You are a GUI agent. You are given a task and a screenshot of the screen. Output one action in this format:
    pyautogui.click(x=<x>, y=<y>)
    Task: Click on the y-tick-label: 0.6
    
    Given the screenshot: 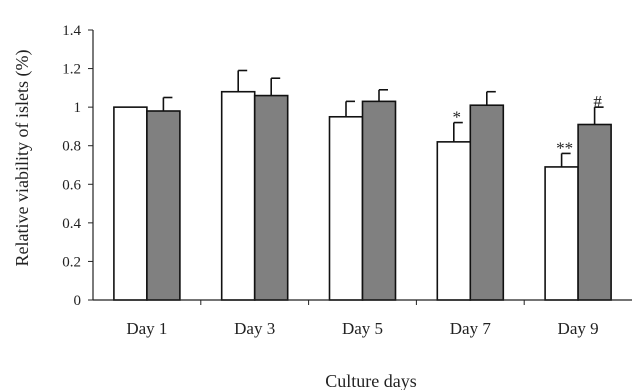 What is the action you would take?
    pyautogui.click(x=71, y=185)
    